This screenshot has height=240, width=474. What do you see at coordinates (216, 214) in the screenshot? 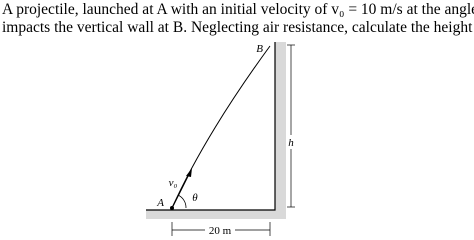
I see `ground` at bounding box center [216, 214].